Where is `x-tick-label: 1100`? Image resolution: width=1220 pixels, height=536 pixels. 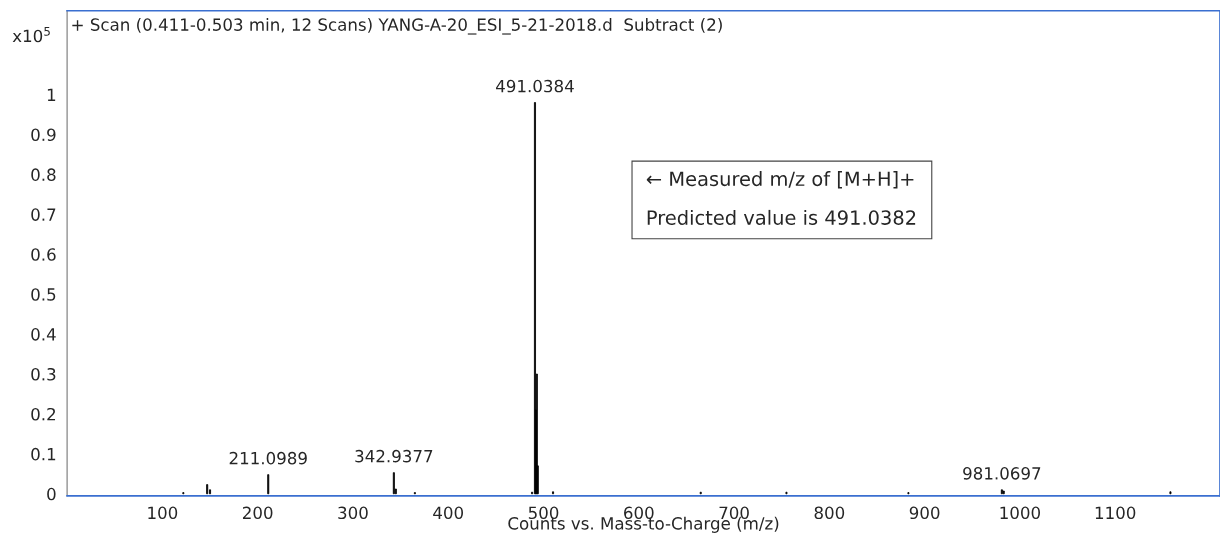 x-tick-label: 1100 is located at coordinates (1115, 513).